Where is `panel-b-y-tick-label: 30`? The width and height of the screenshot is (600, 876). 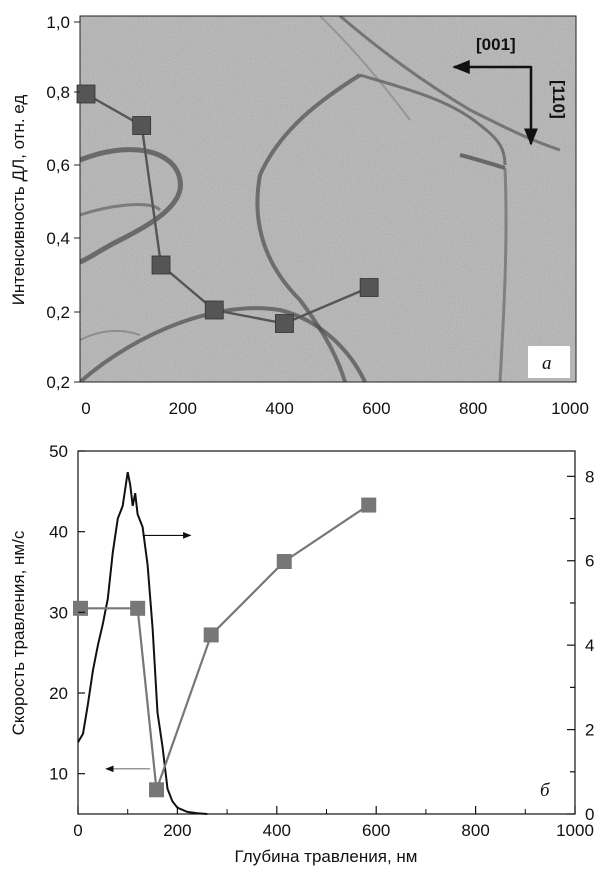
panel-b-y-tick-label: 30 is located at coordinates (58, 612).